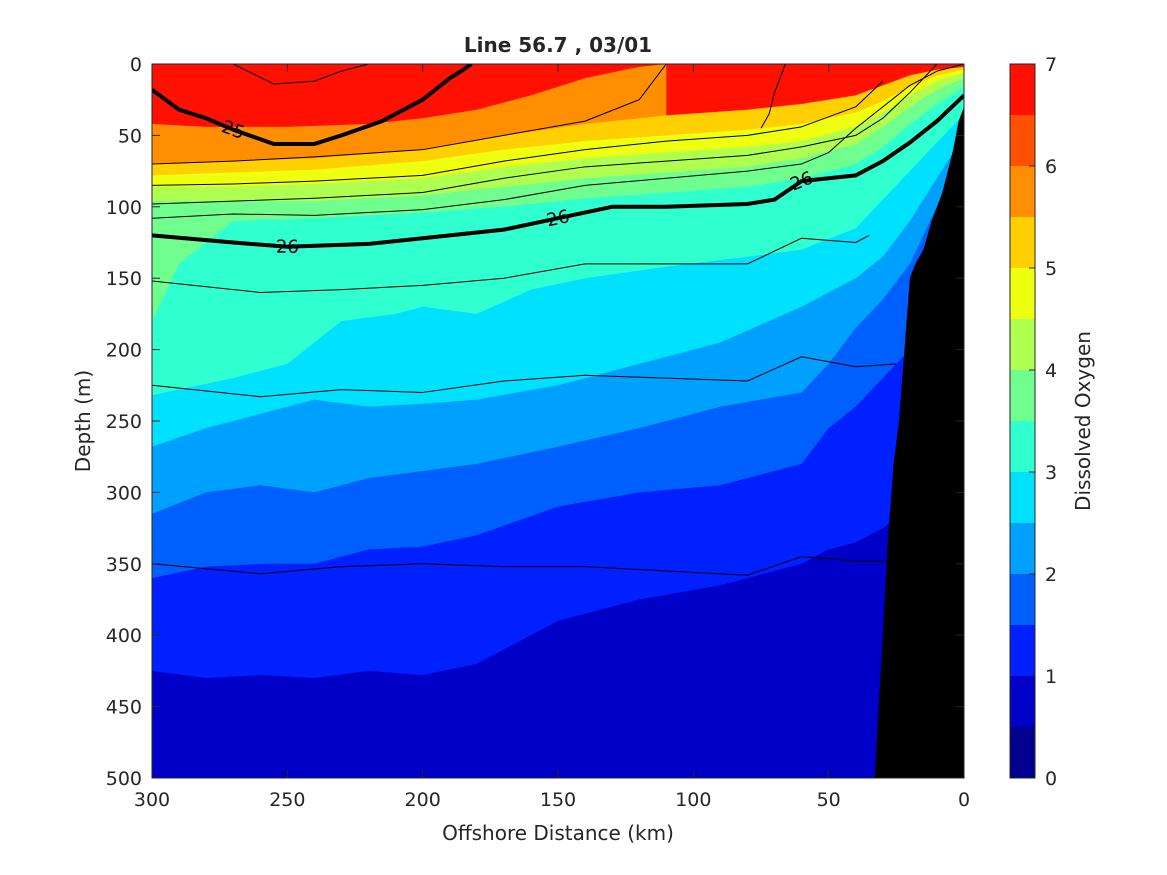  What do you see at coordinates (829, 800) in the screenshot?
I see `x-tick-label: 50` at bounding box center [829, 800].